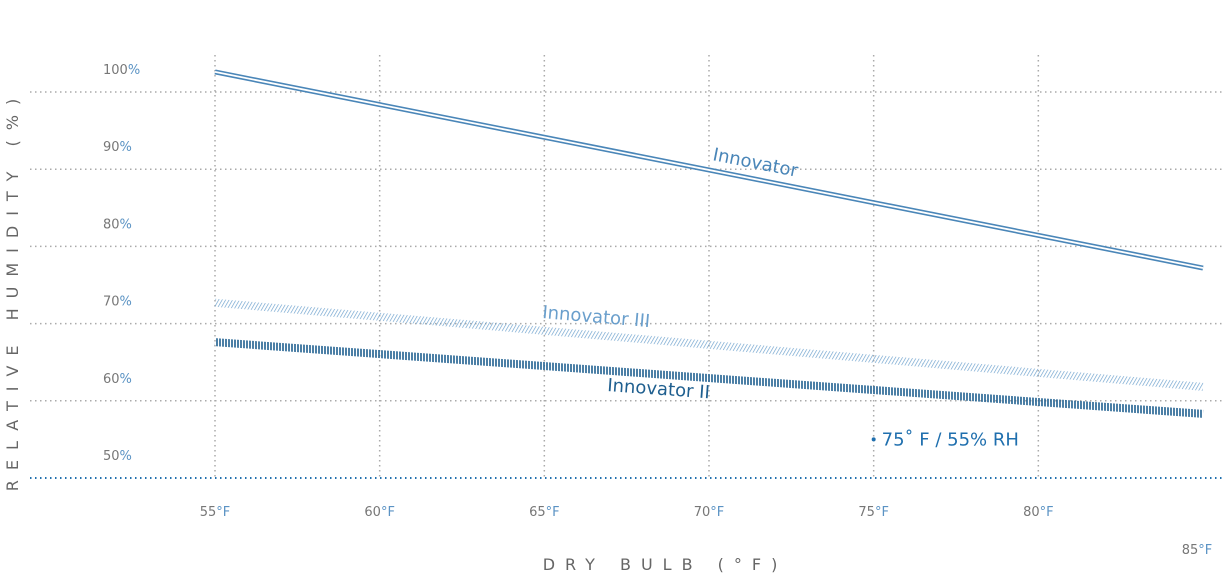 Image resolution: width=1225 pixels, height=575 pixels. I want to click on y-tick-label: 90%, so click(117, 147).